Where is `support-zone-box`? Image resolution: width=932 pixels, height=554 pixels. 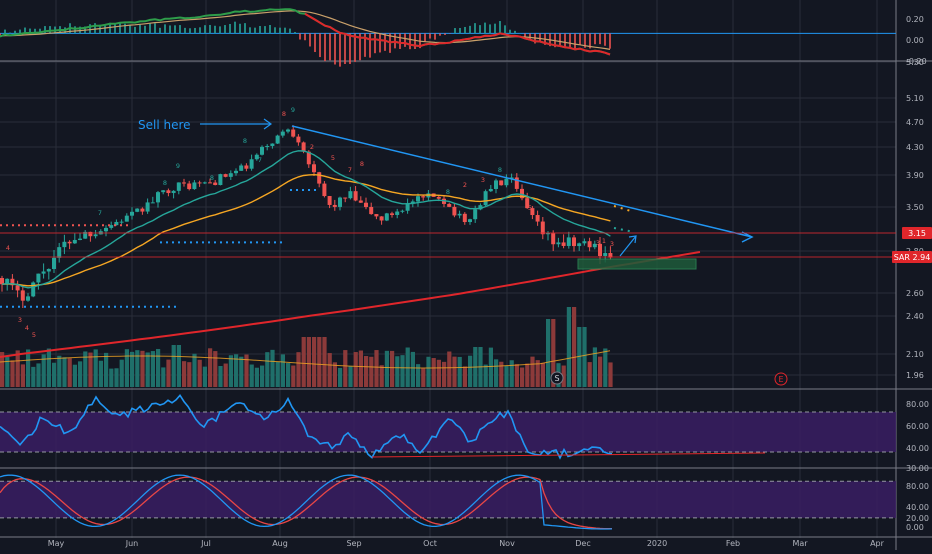 support-zone-box is located at coordinates (637, 264).